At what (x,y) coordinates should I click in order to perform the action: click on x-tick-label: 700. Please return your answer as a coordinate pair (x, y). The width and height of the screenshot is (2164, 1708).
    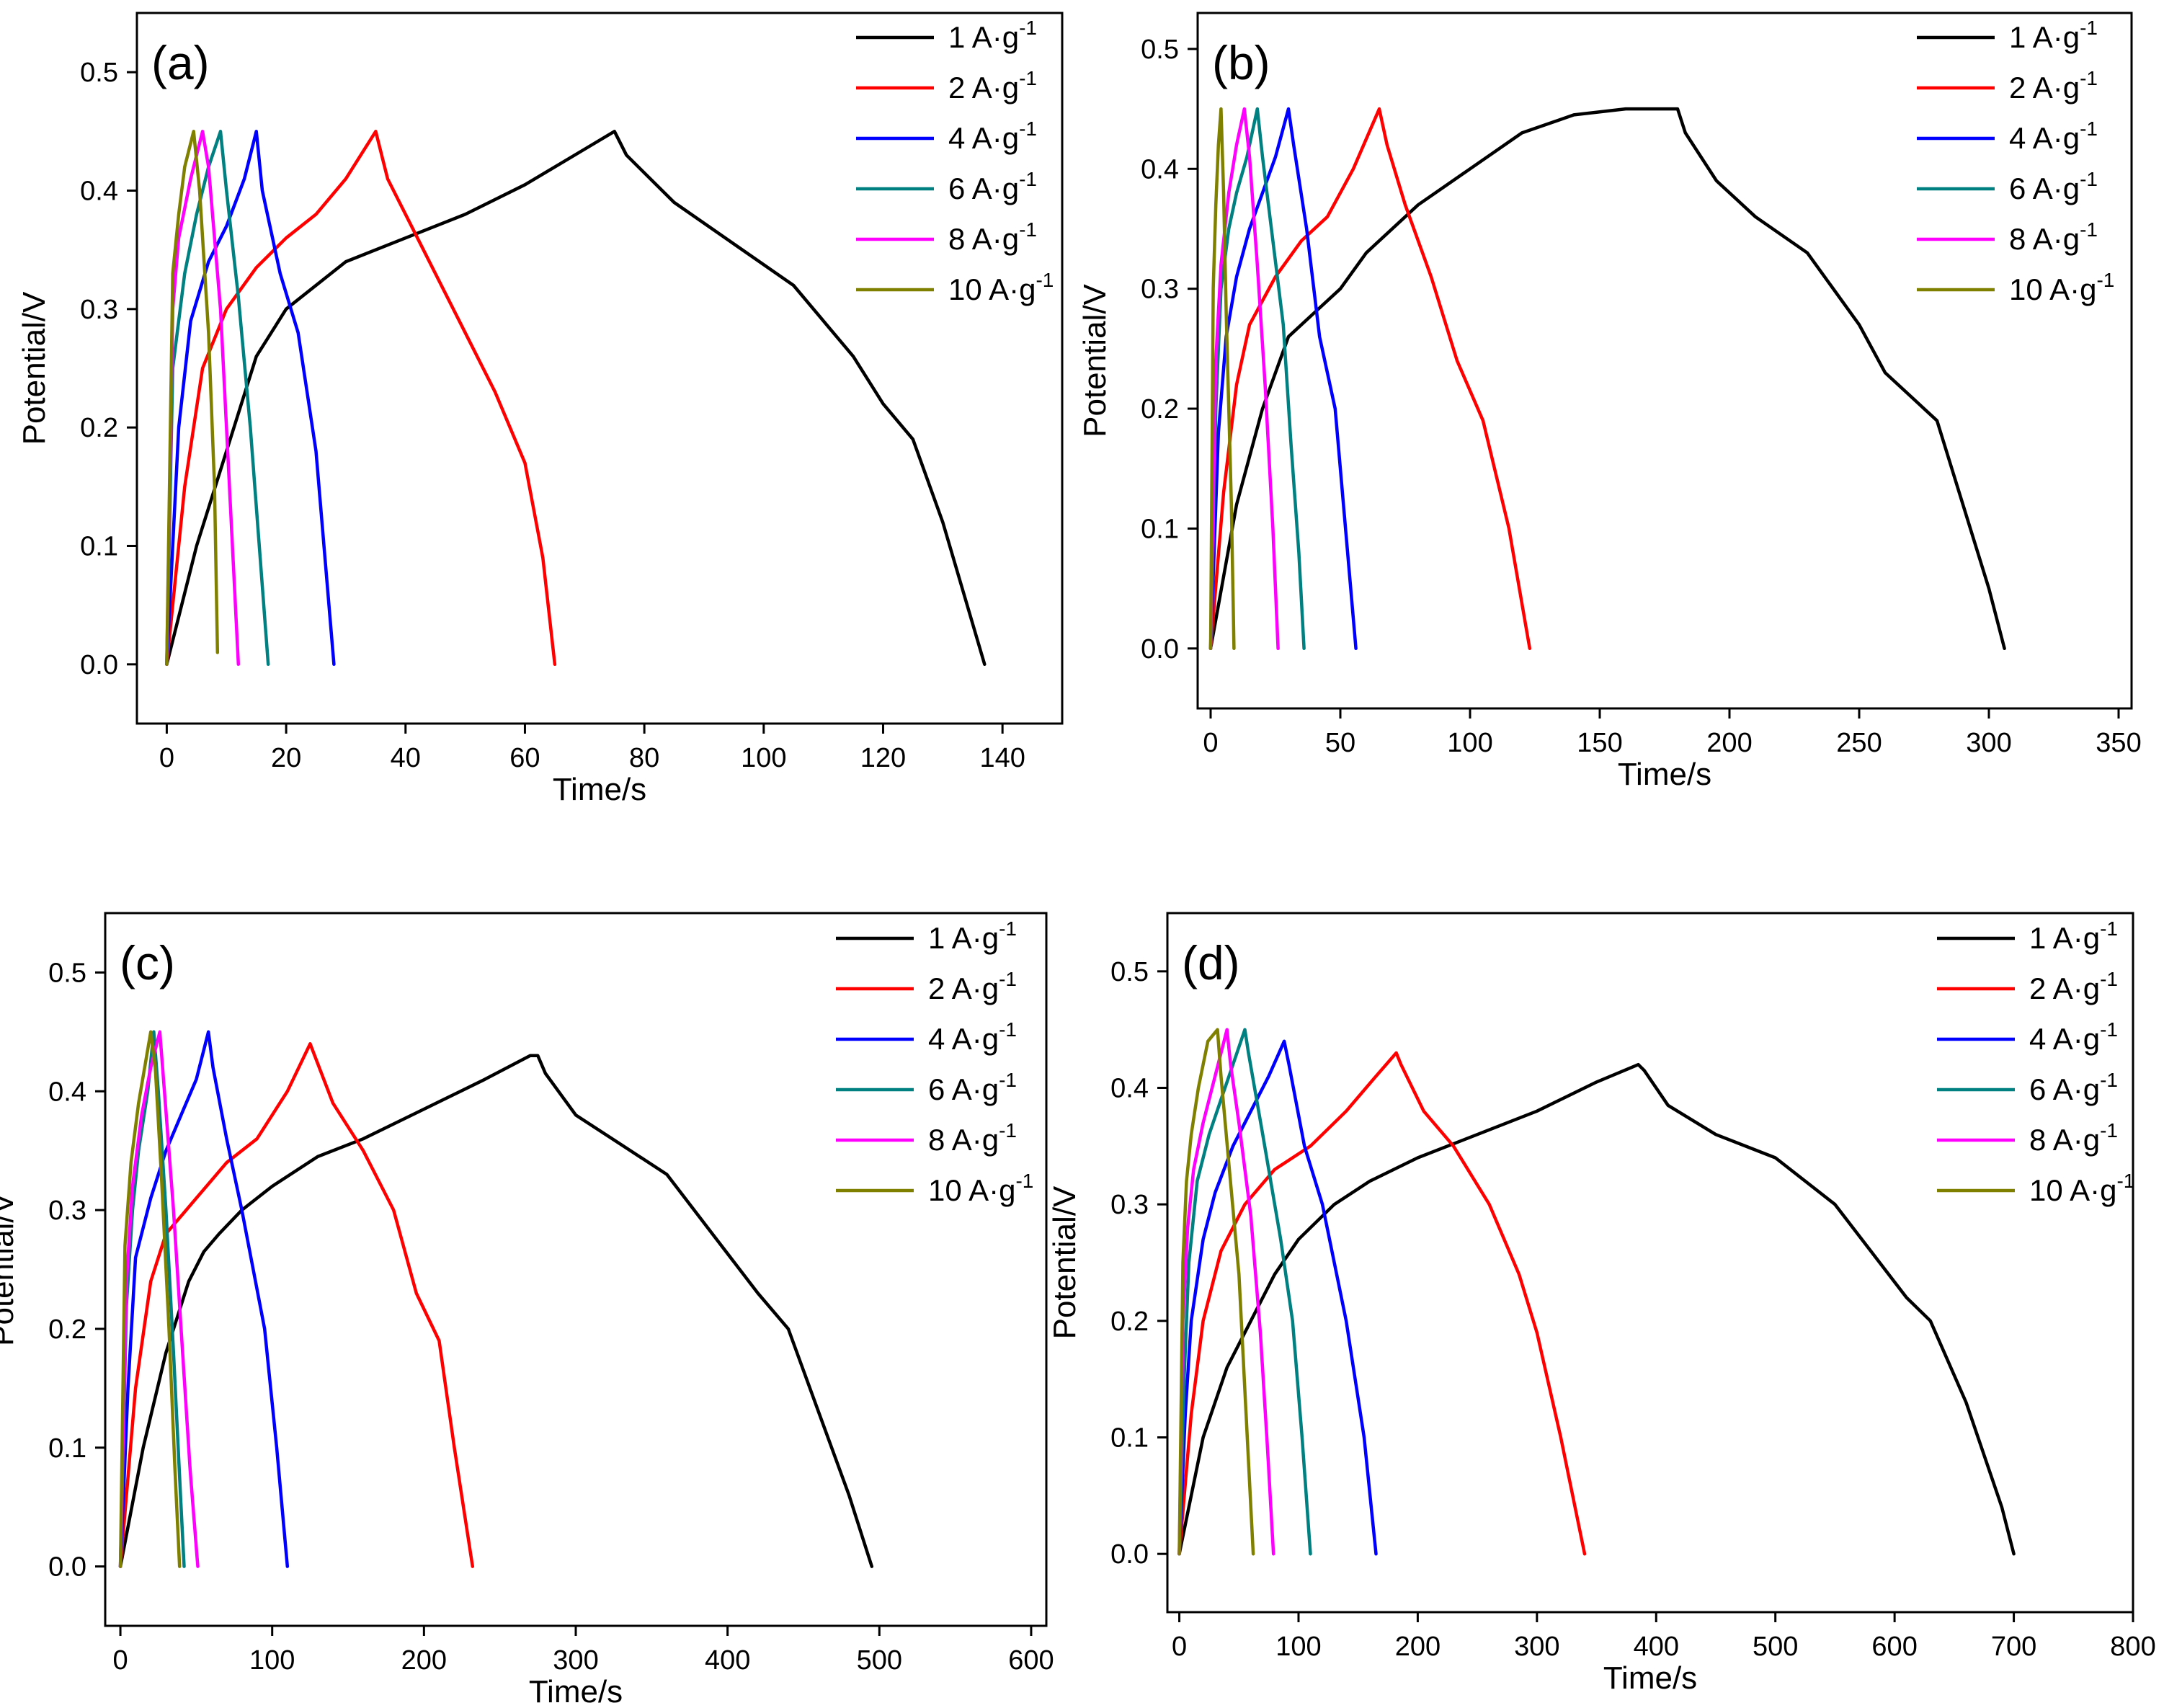
    Looking at the image, I should click on (2013, 1647).